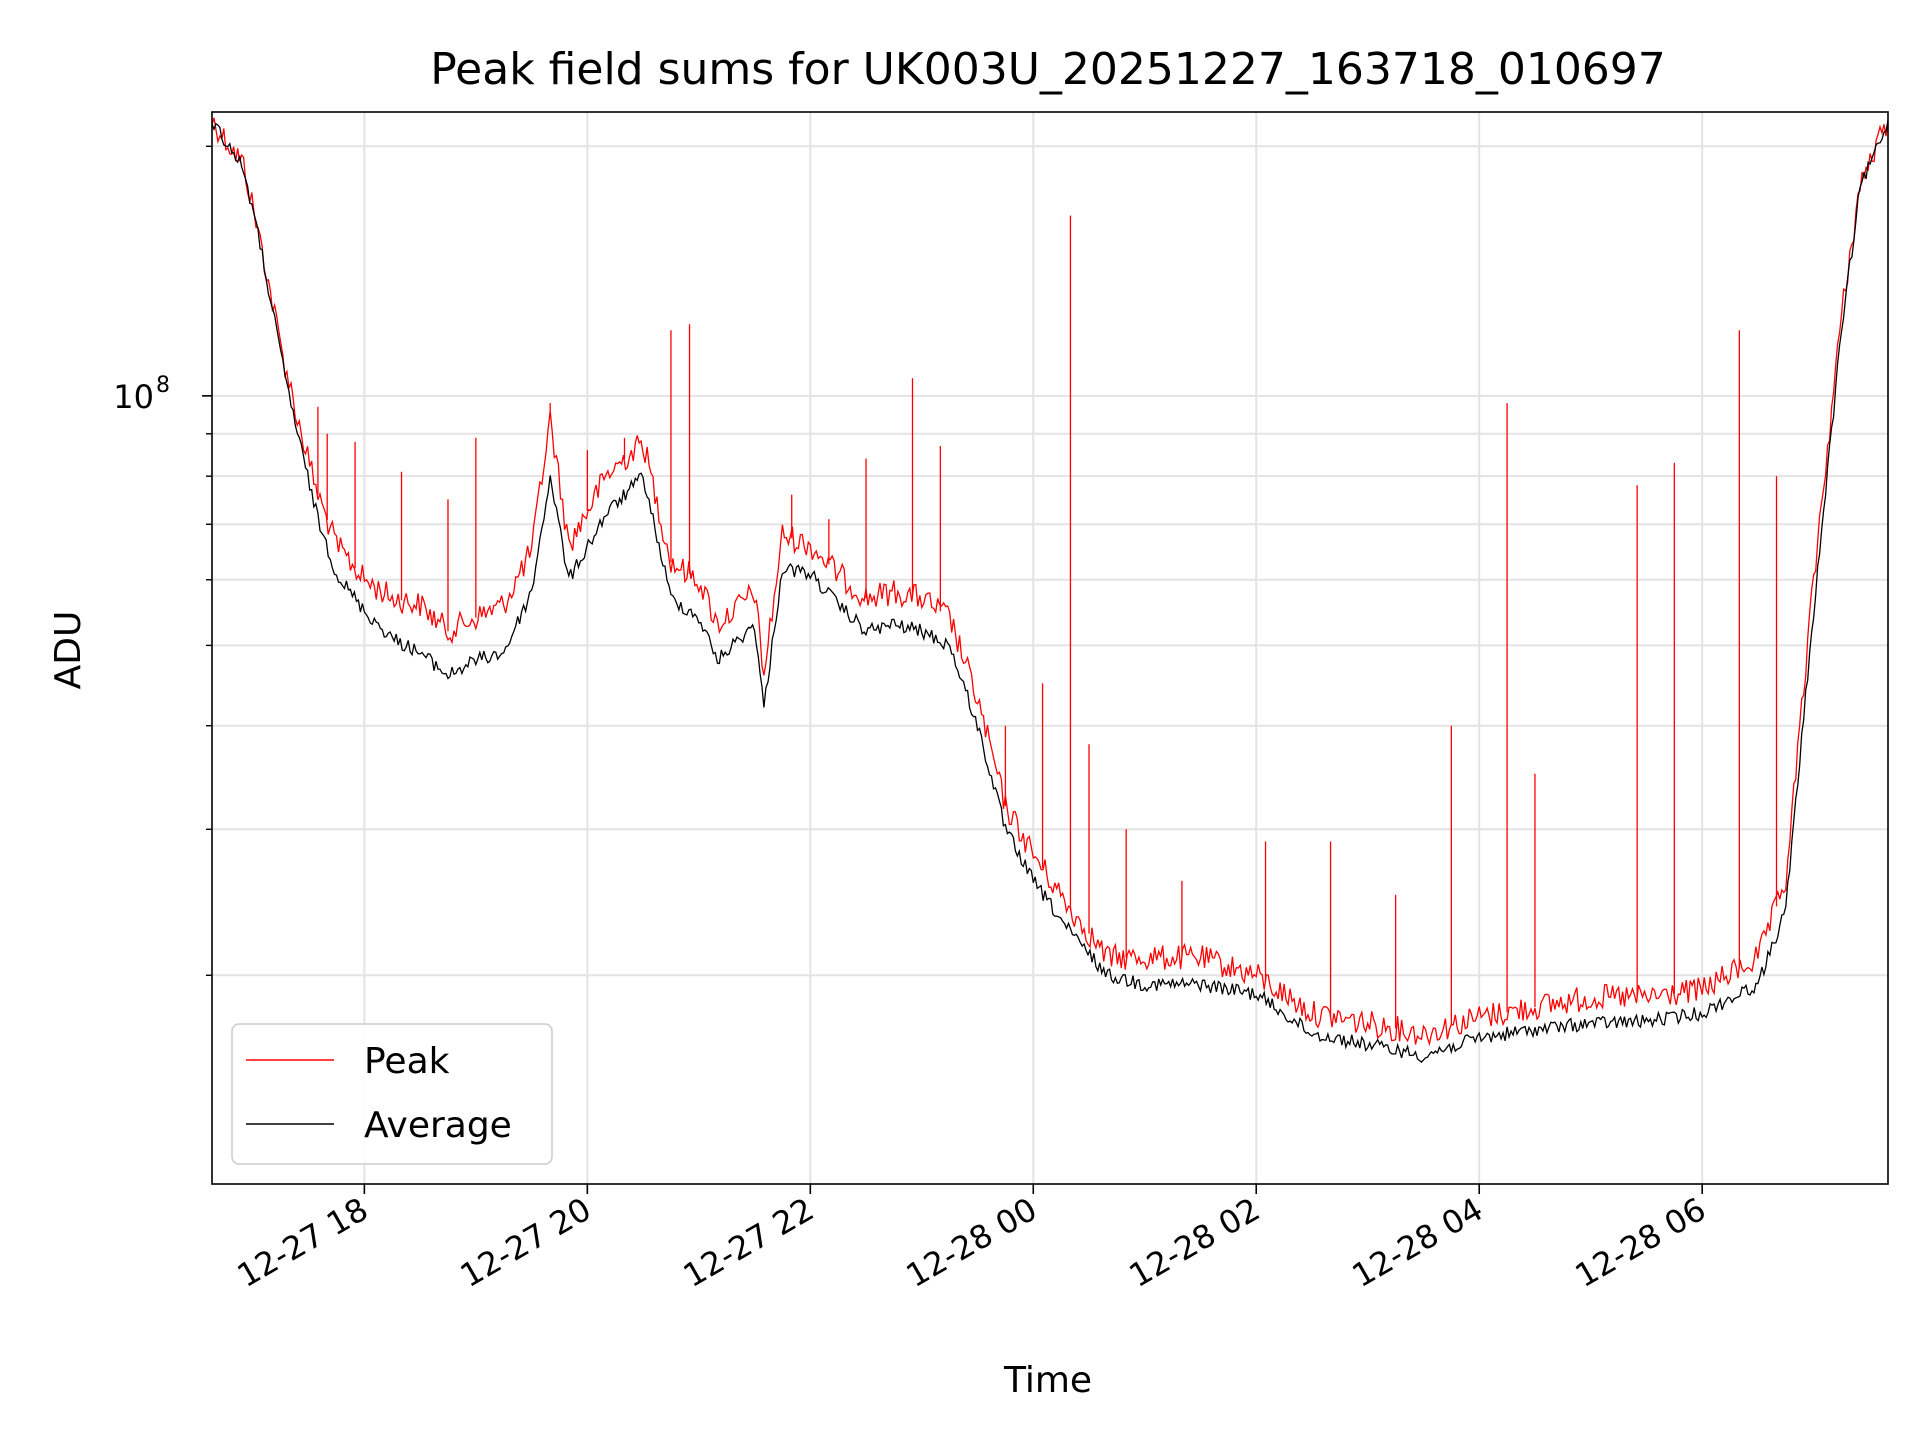 This screenshot has height=1440, width=1920. I want to click on y-tick-exponent: 8, so click(163, 385).